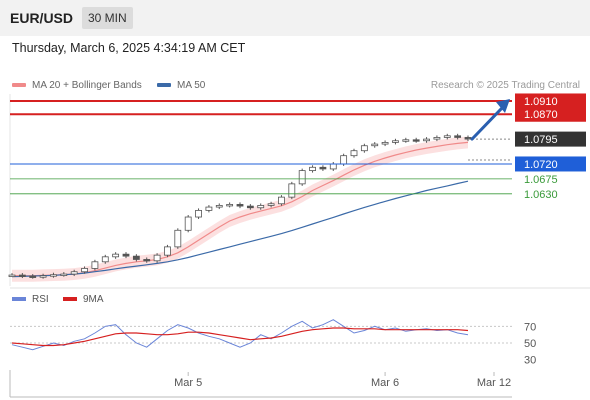  I want to click on projection-arrowhead-icon, so click(503, 105).